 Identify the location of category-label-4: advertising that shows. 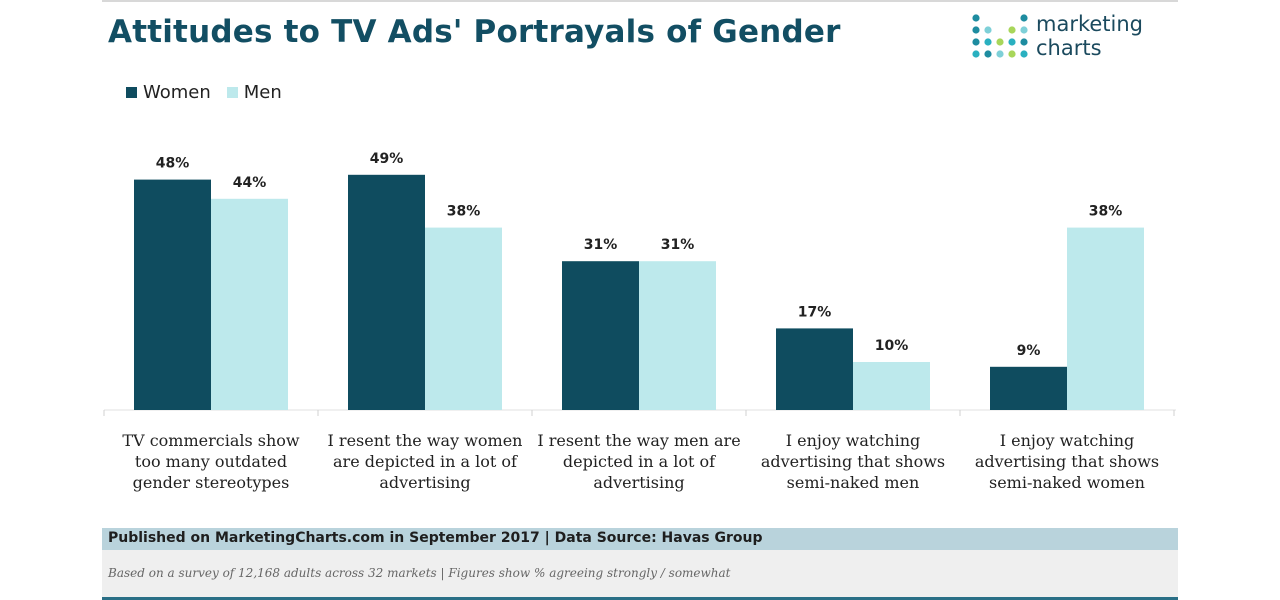
(1067, 461).